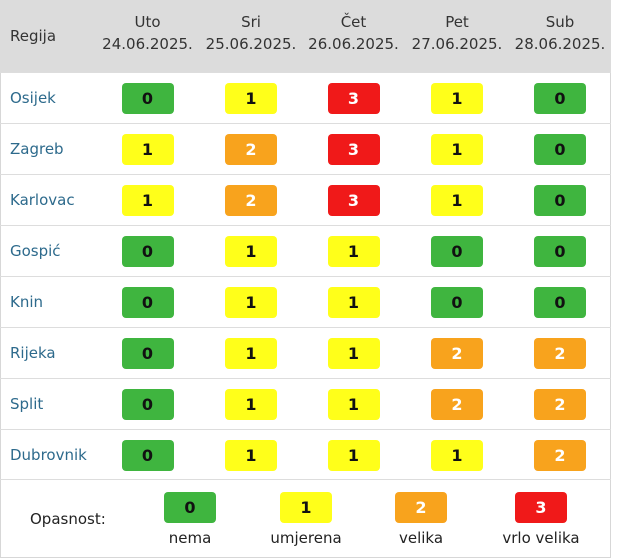 This screenshot has height=560, width=622. What do you see at coordinates (421, 507) in the screenshot?
I see `legend-badge: 2` at bounding box center [421, 507].